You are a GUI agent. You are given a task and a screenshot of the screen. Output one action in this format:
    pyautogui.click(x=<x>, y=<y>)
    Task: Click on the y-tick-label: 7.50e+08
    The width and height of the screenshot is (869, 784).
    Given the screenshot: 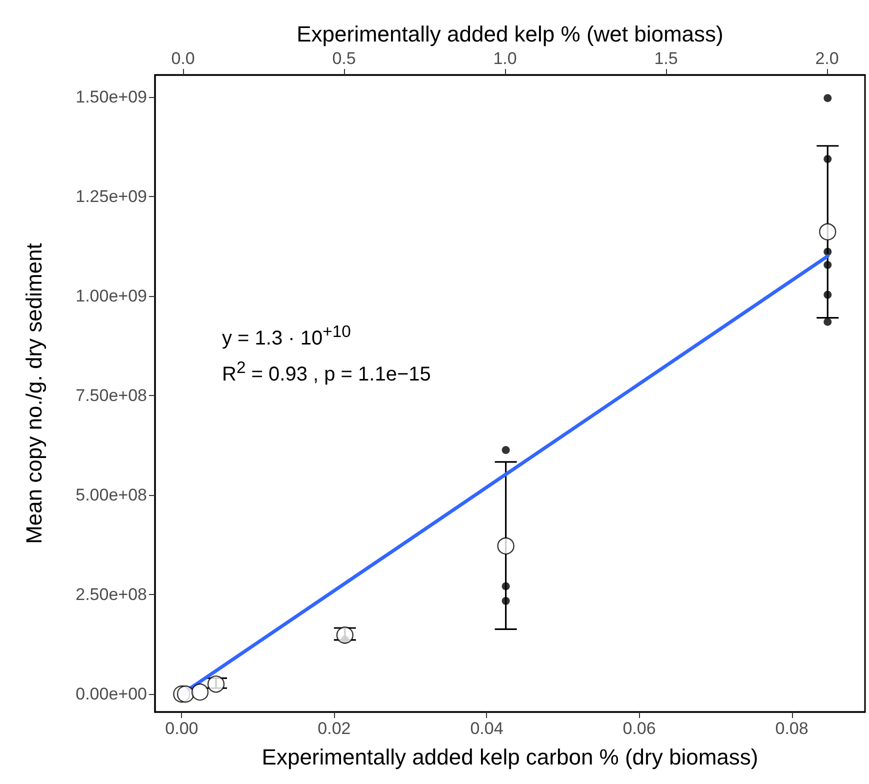 What is the action you would take?
    pyautogui.click(x=111, y=395)
    